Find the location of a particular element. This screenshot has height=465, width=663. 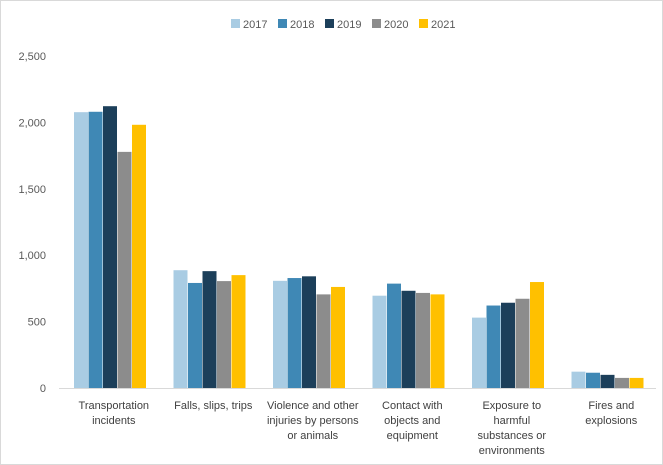

x-category-label: equipment is located at coordinates (412, 436).